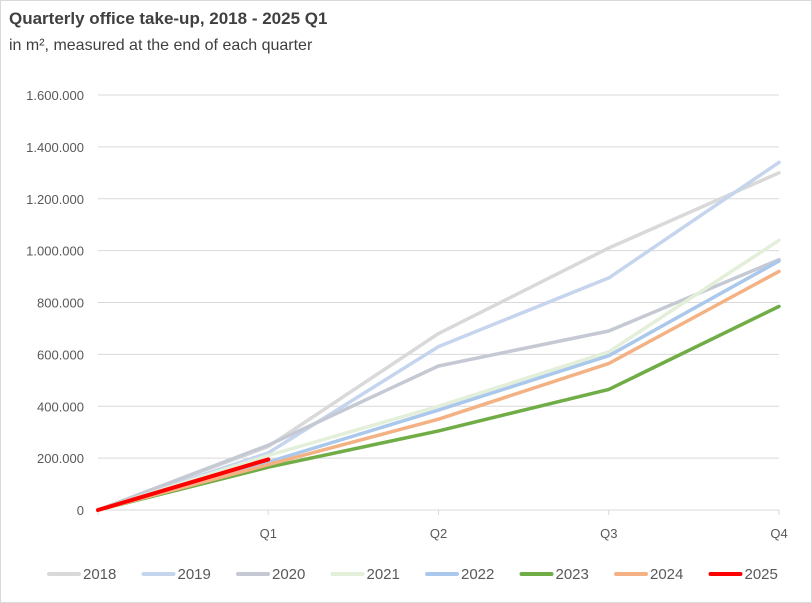  What do you see at coordinates (168, 18) in the screenshot?
I see `chart-title: Quarterly office take-up, 2018 - 2025 Q1` at bounding box center [168, 18].